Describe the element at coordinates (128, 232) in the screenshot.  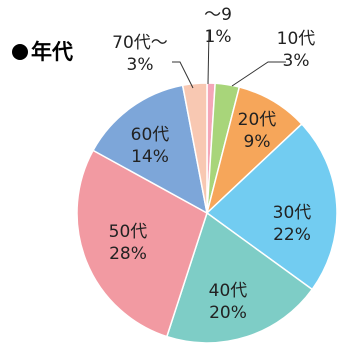
I see `slice-label-5: 50代` at that location.